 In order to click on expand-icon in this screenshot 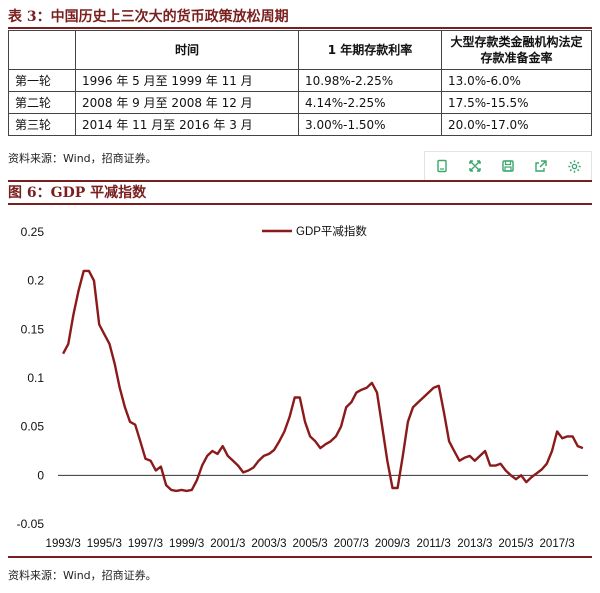, I will do `click(474, 166)`.